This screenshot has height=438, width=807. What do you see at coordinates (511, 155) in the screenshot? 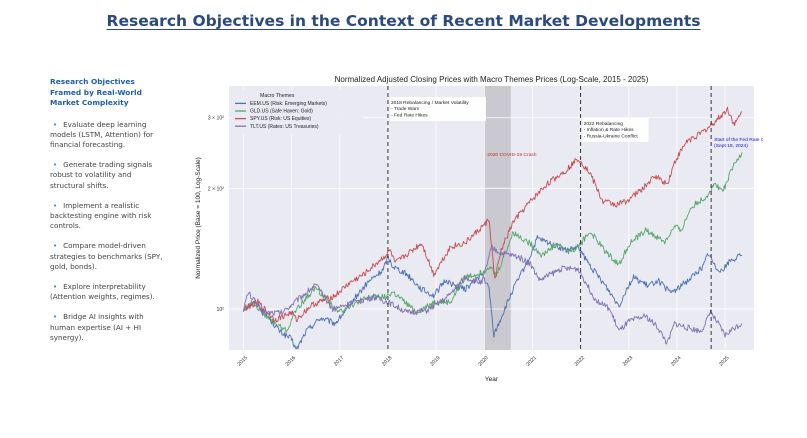
I see `covid-annotation-text: 2020 COVID-19 Crash` at bounding box center [511, 155].